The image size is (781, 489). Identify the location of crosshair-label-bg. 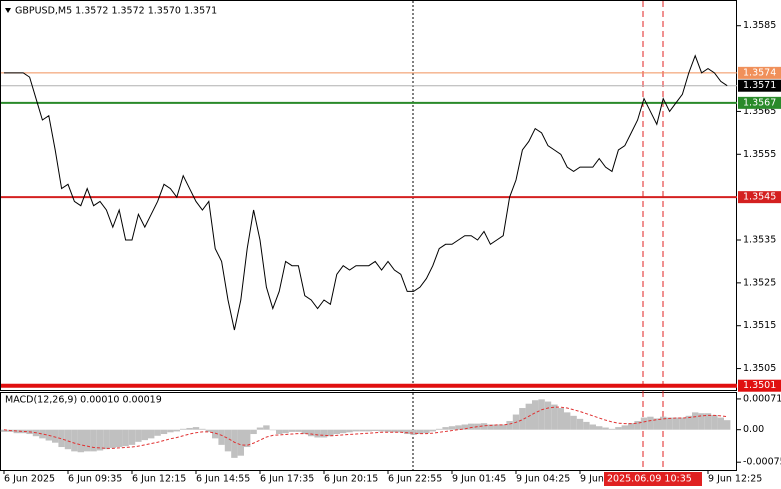
(653, 479).